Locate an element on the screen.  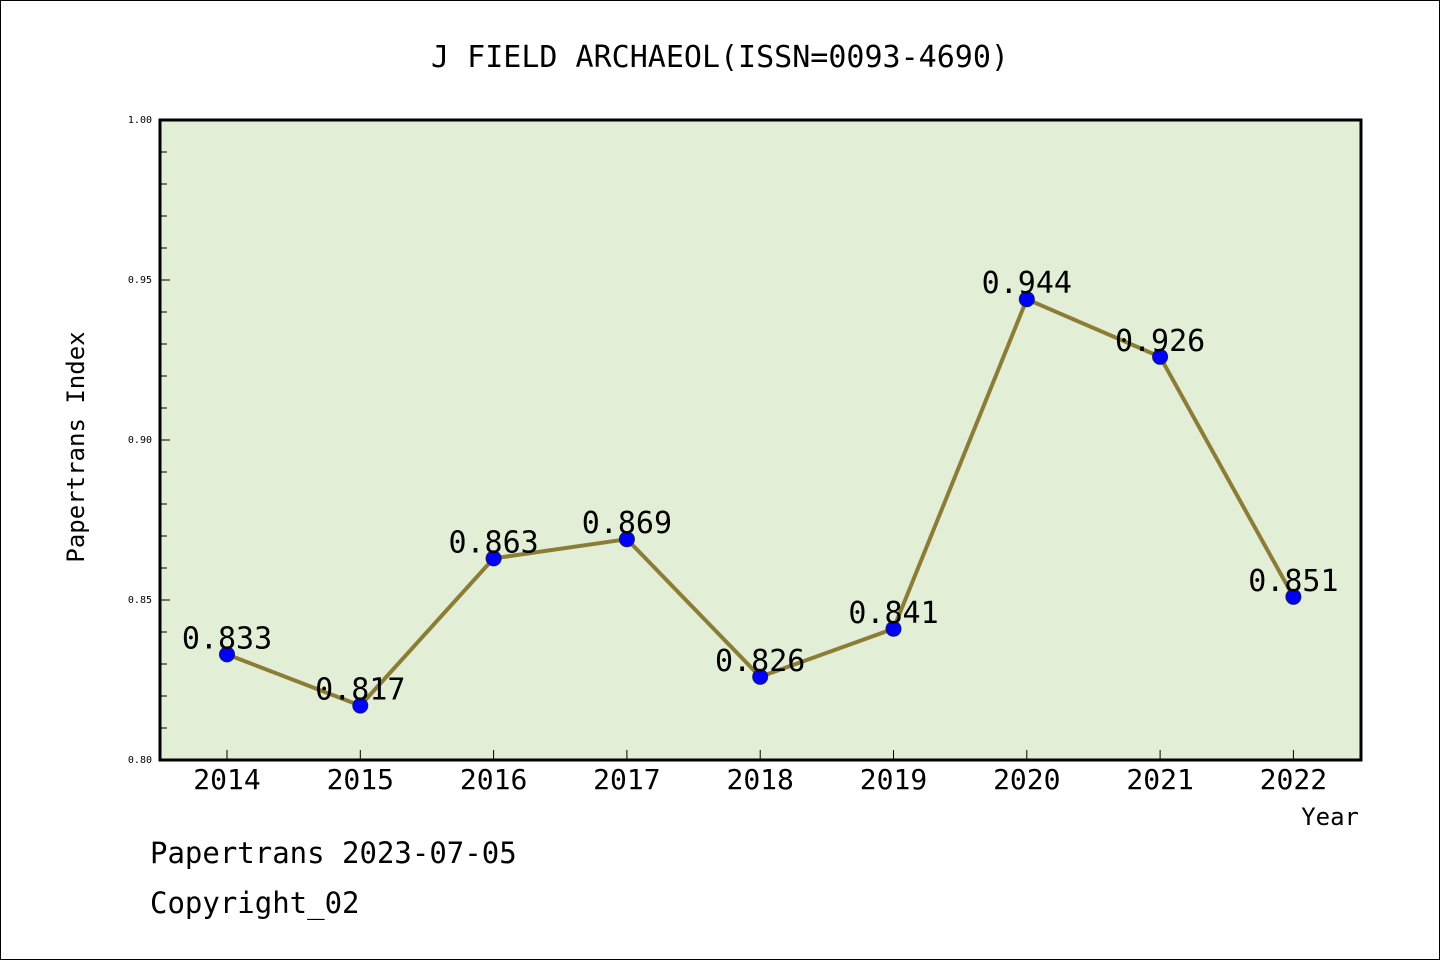
x-tick-label: 2021 is located at coordinates (1159, 779).